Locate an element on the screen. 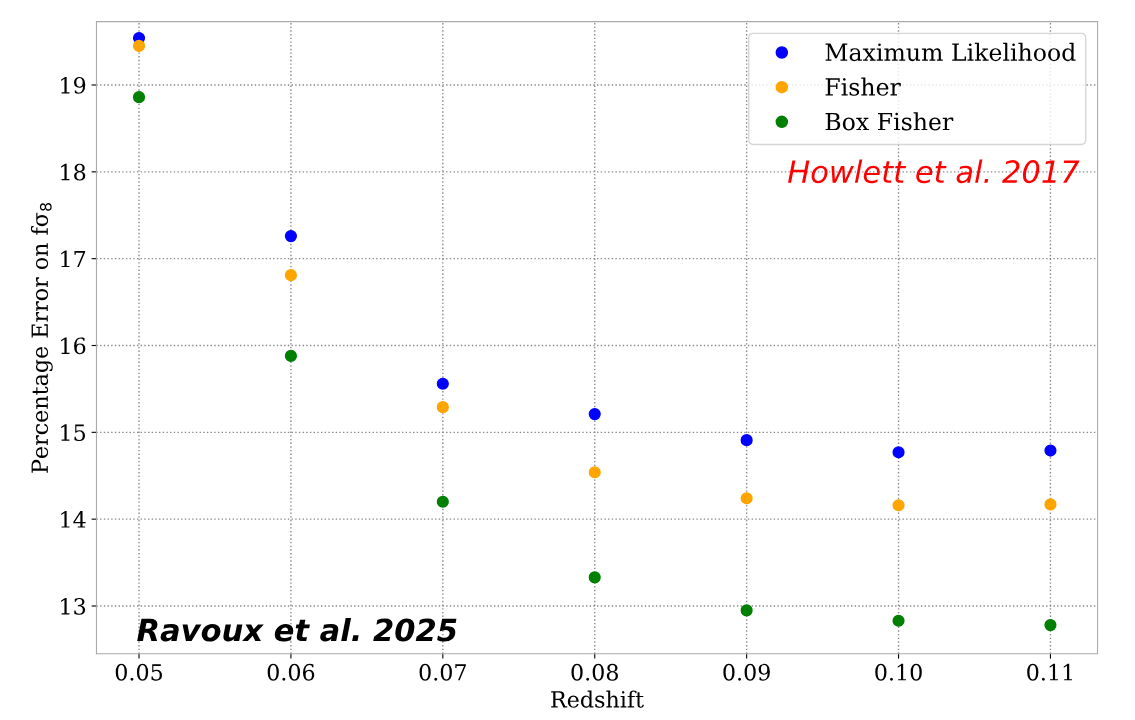 The height and width of the screenshot is (720, 1135). y-tick-label: 17 is located at coordinates (73, 259).